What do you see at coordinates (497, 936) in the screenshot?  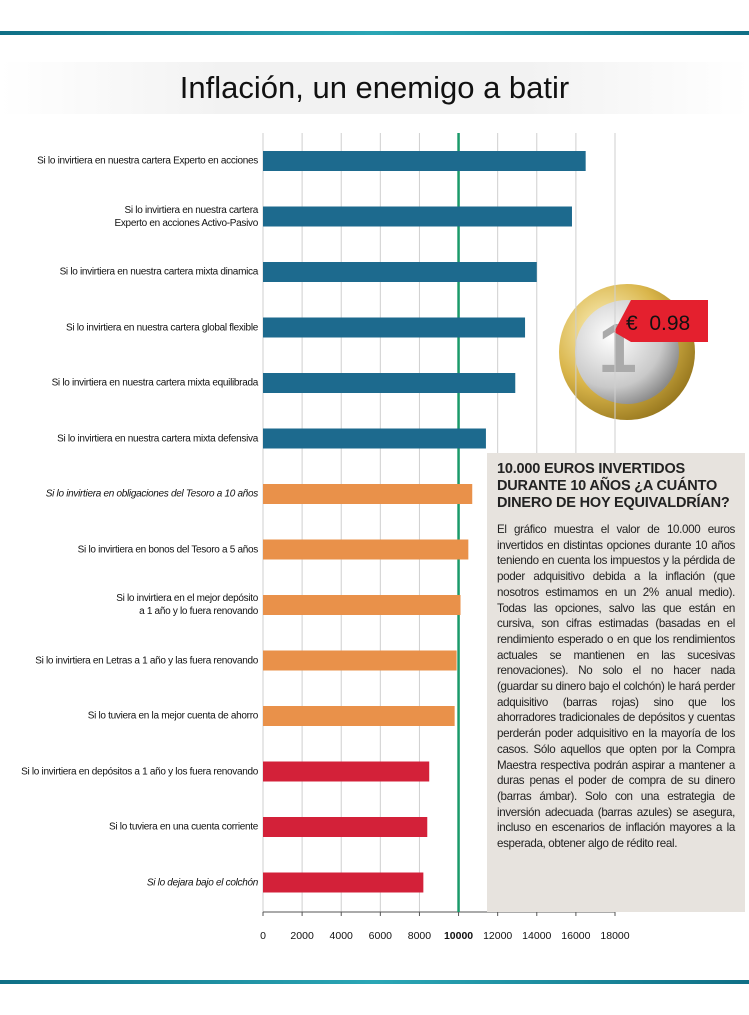 I see `x-tick-label: 12000` at bounding box center [497, 936].